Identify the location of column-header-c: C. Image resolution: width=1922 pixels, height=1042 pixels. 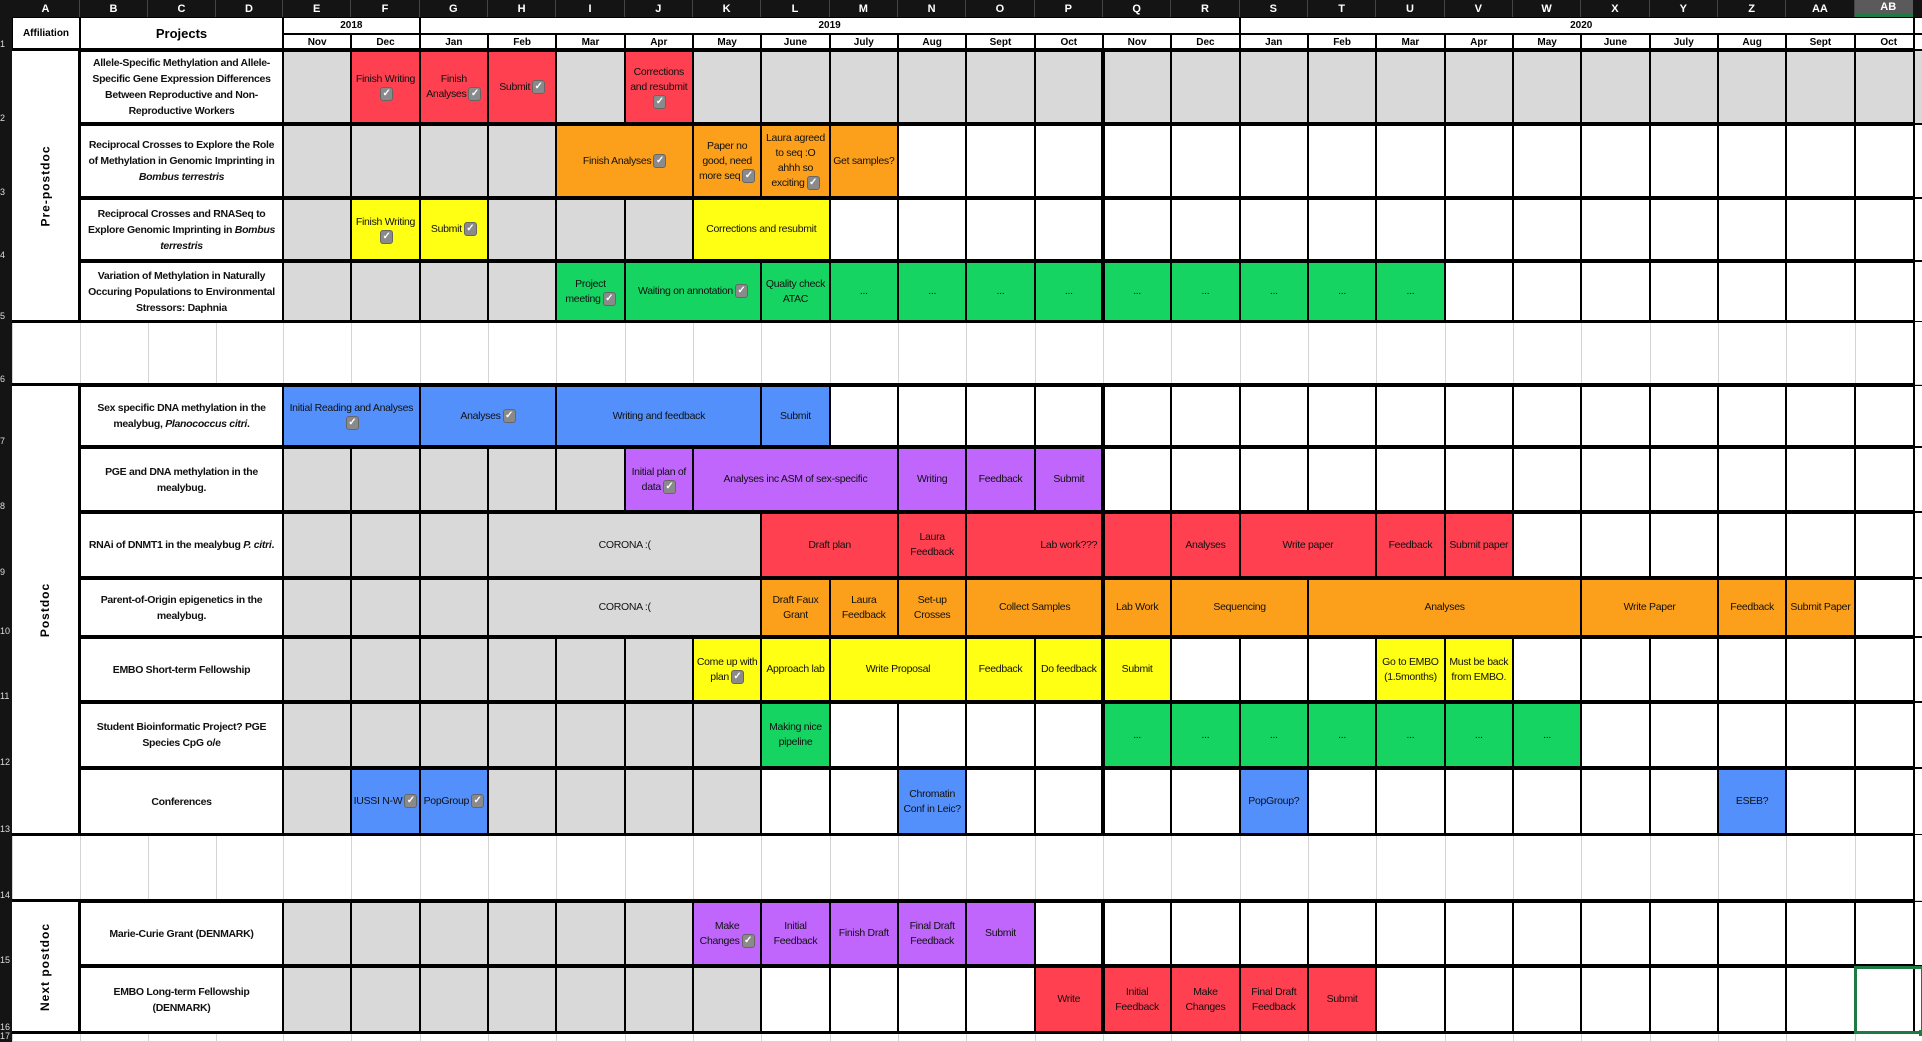
(182, 8).